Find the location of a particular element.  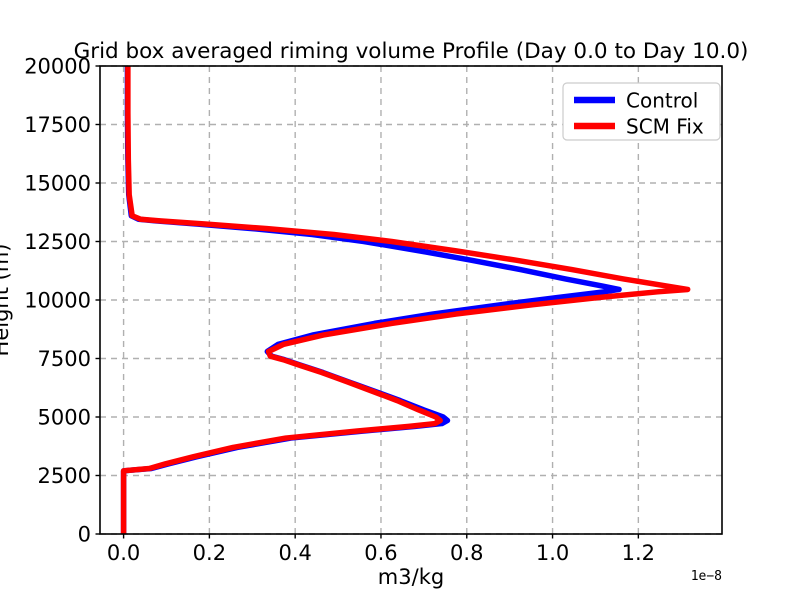

x-tick-label: 0.8 is located at coordinates (466, 553).